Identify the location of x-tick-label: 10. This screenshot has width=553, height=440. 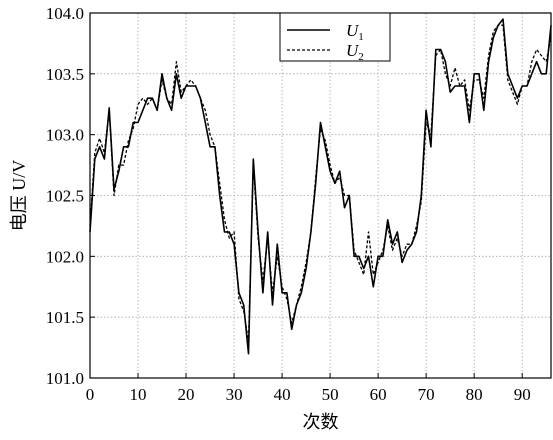
(138, 394).